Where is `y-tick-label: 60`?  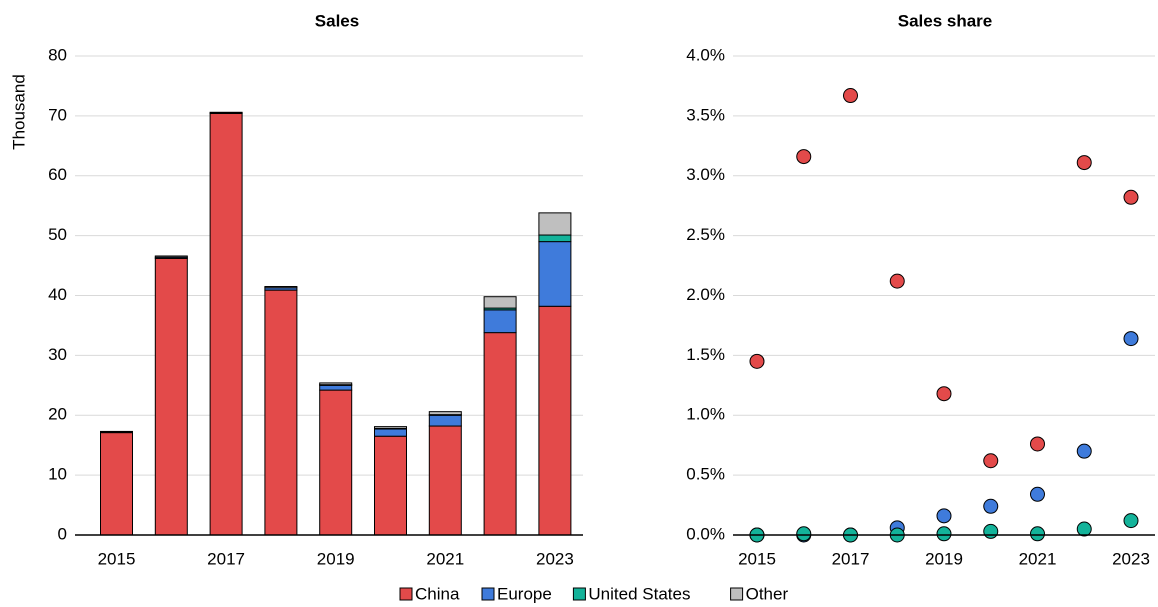
y-tick-label: 60 is located at coordinates (57, 174).